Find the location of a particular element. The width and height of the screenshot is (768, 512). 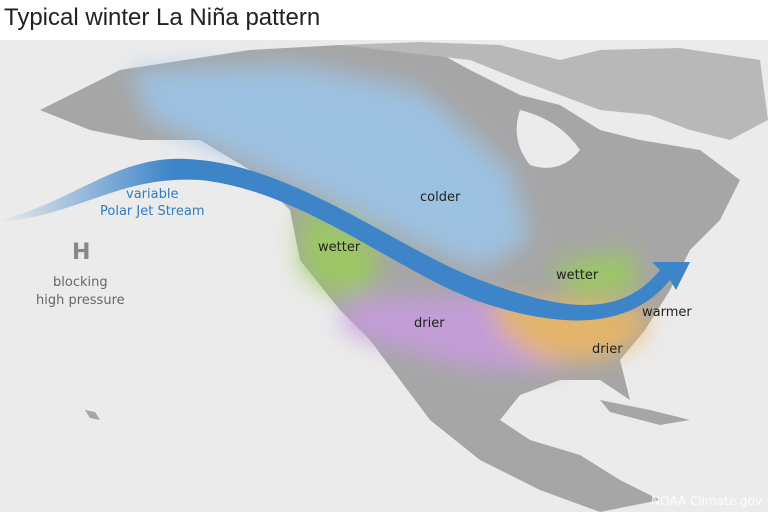

high-pressure-line1: blocking is located at coordinates (80, 282).